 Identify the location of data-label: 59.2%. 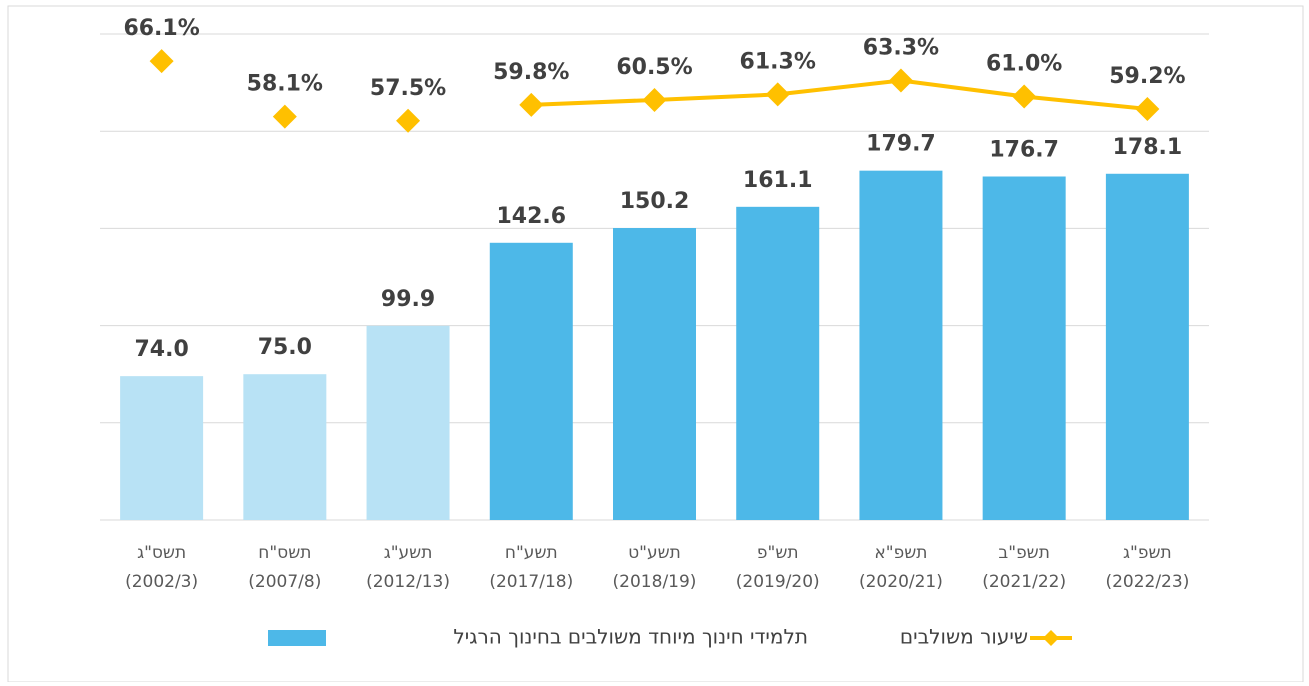
(1147, 76).